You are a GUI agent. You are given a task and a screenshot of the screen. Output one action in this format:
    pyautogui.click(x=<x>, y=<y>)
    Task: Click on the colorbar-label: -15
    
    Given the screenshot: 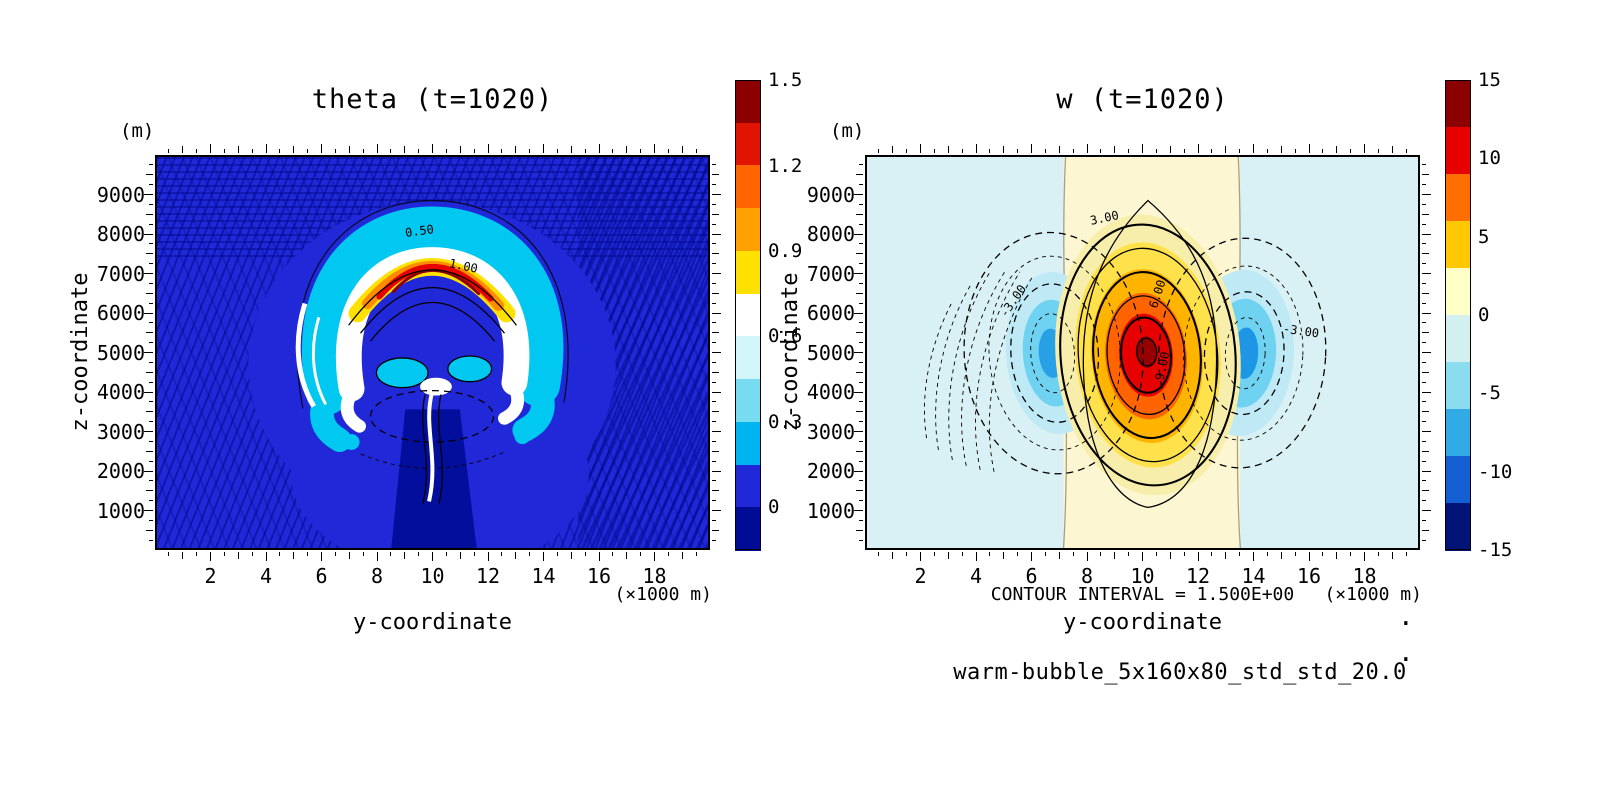 What is the action you would take?
    pyautogui.click(x=1495, y=550)
    